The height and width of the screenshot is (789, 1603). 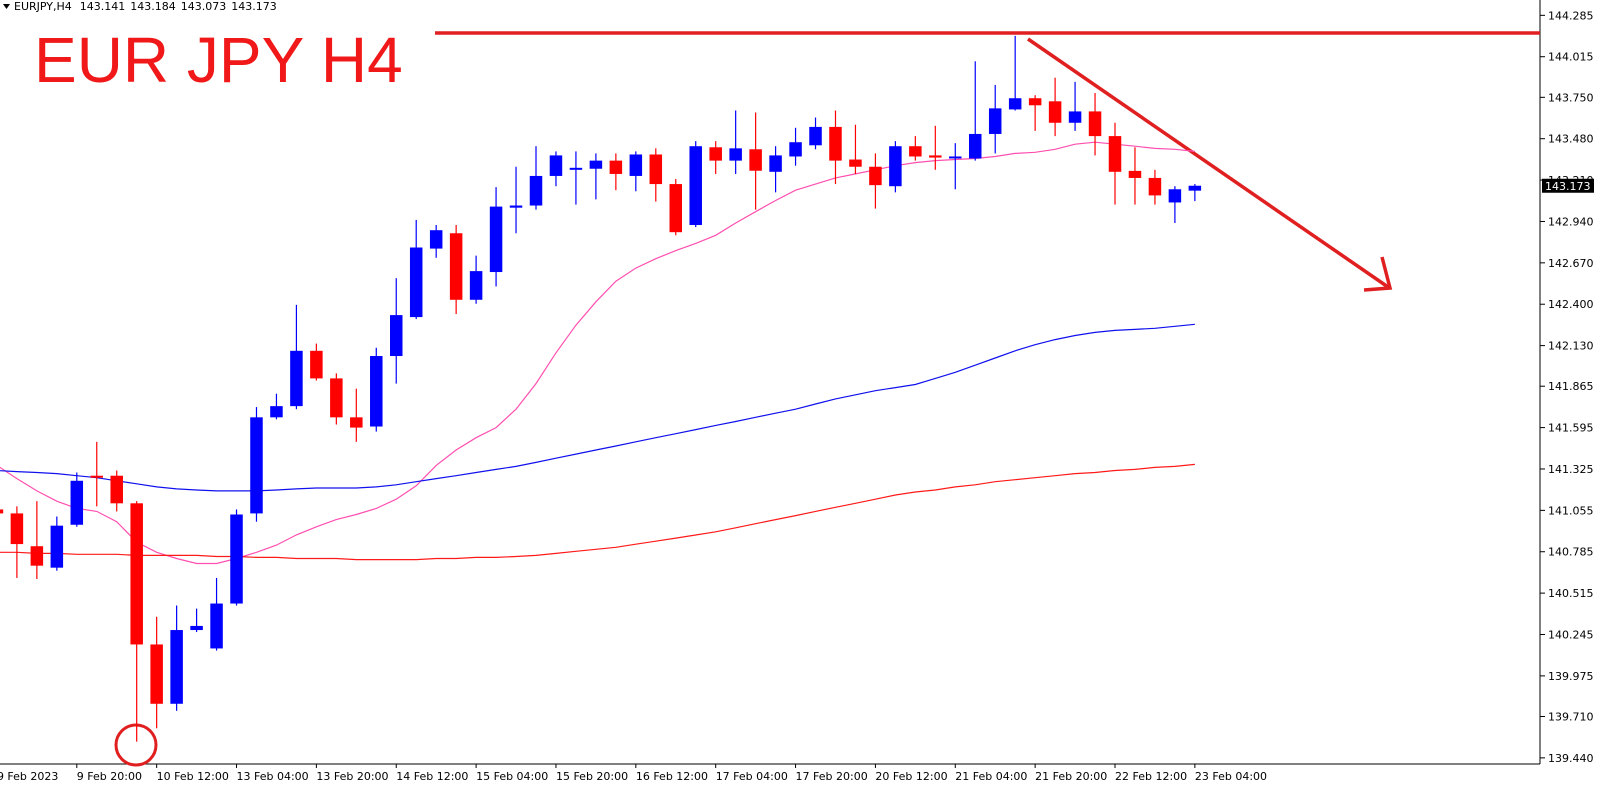 I want to click on x-tick-label: 14 Feb 12:00, so click(x=432, y=776).